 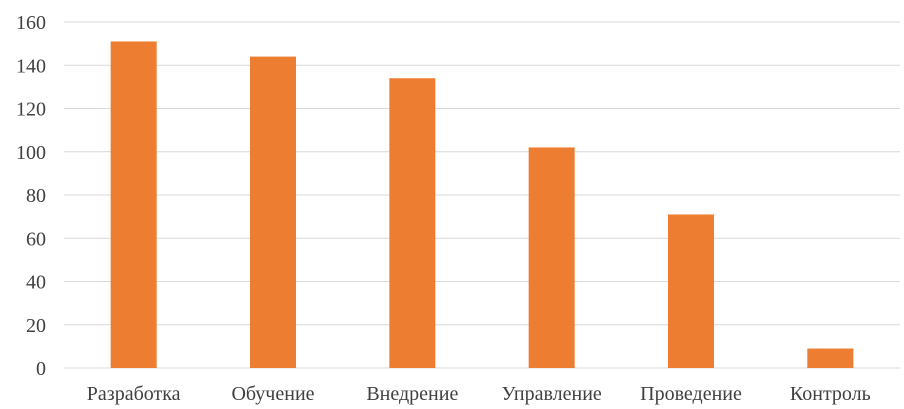 What do you see at coordinates (36, 283) in the screenshot?
I see `y-tick-label: 40` at bounding box center [36, 283].